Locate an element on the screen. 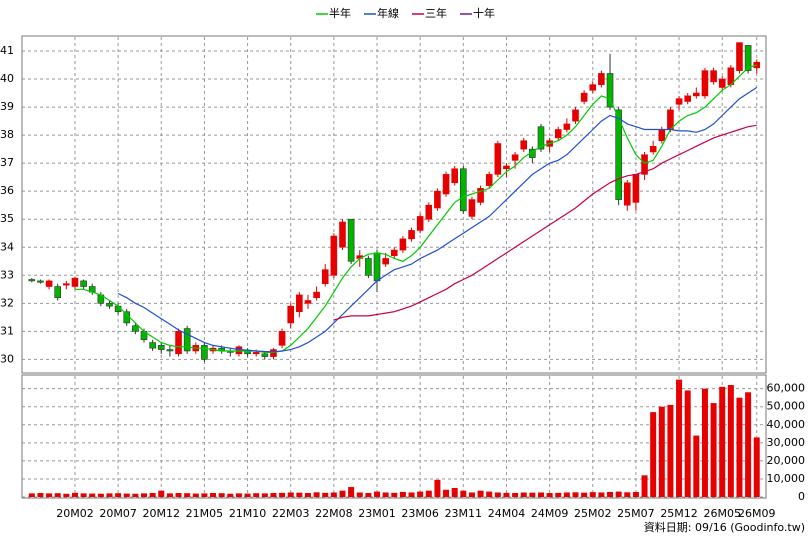 This screenshot has width=808, height=540. x-tick-label: 23M06 is located at coordinates (420, 513).